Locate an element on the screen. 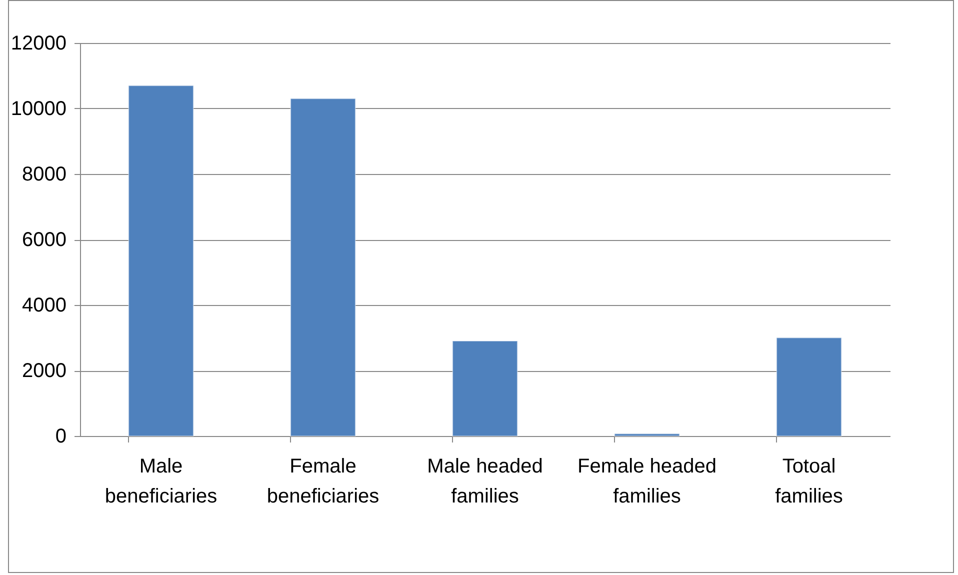 The width and height of the screenshot is (958, 575). y-tick-label: 8000 is located at coordinates (44, 175).